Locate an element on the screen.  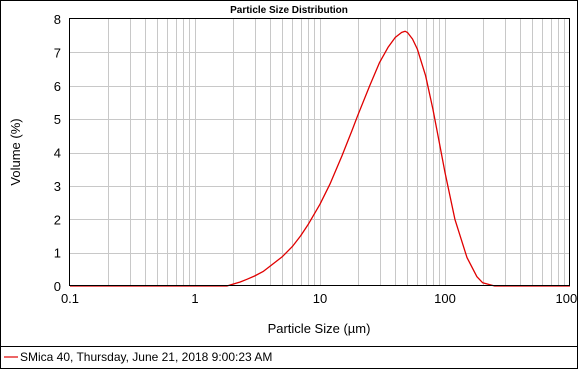
y-tick-label: 0 is located at coordinates (57, 286).